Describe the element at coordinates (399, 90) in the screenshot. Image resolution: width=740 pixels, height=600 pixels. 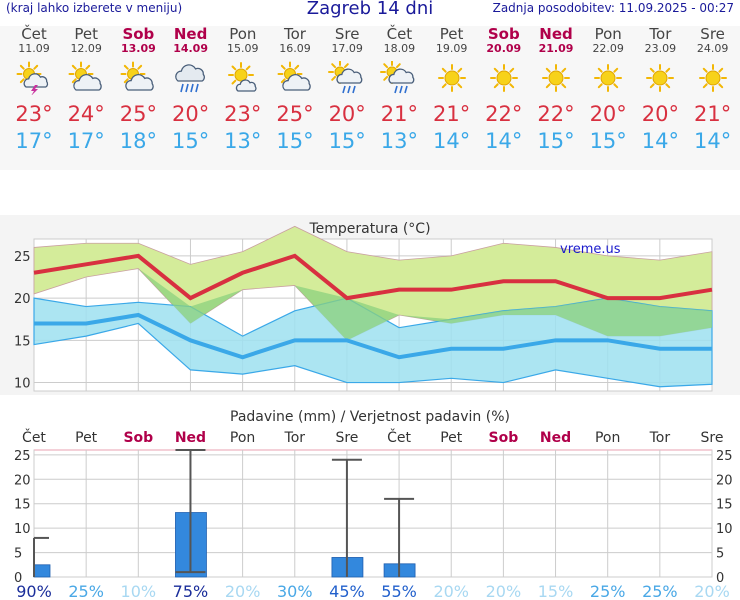
I see `day-column: Čet 18.09 21° 13°` at that location.